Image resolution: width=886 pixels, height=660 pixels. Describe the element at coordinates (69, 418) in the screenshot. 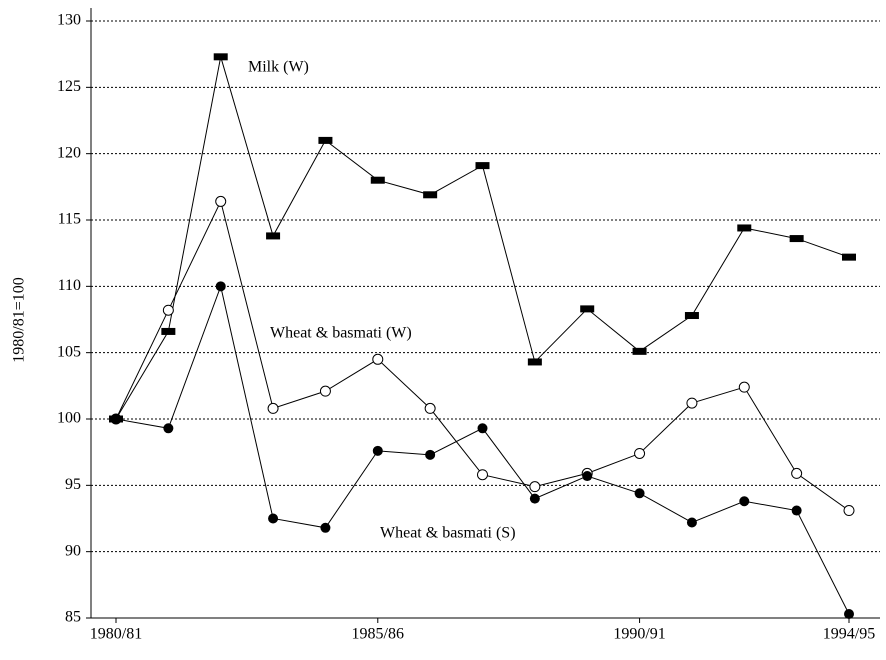

I see `y-tick-label: 100` at that location.